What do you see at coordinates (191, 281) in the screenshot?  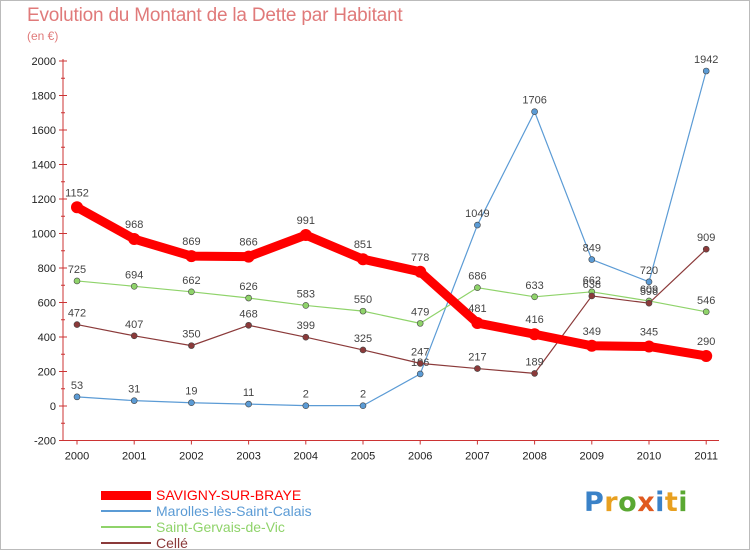 I see `data-label: 662` at bounding box center [191, 281].